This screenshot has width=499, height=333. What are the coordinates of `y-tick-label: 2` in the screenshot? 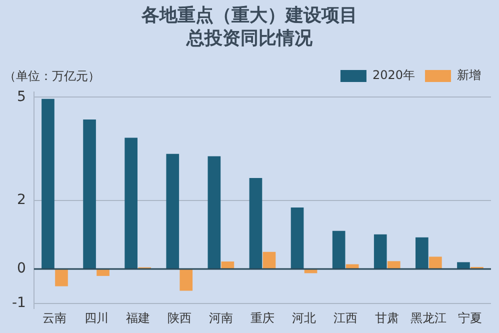 It's located at (21, 200).